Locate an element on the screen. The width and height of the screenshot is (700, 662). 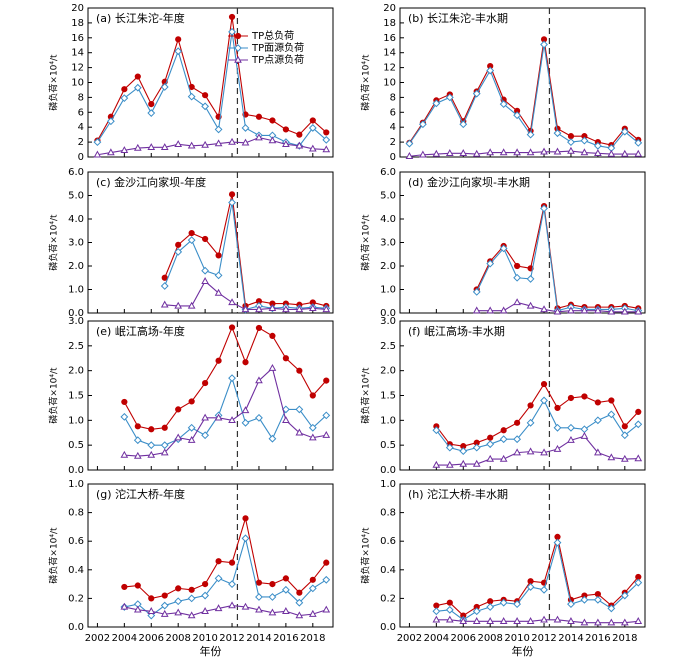
y-tick-label: 12 is located at coordinates (77, 68).